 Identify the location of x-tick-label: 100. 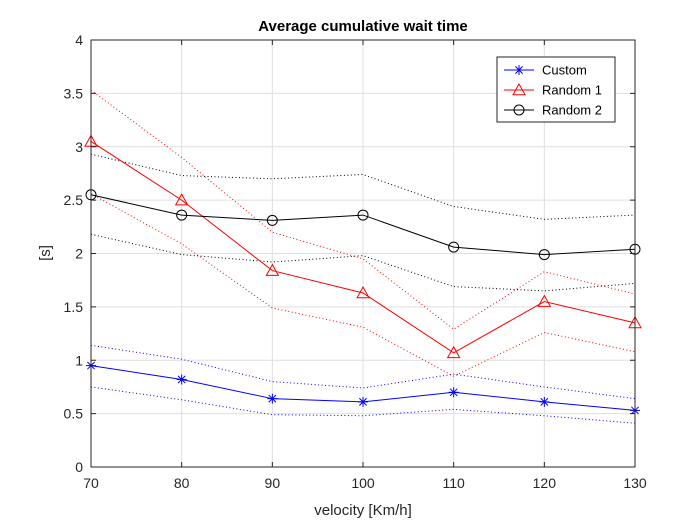
(363, 483).